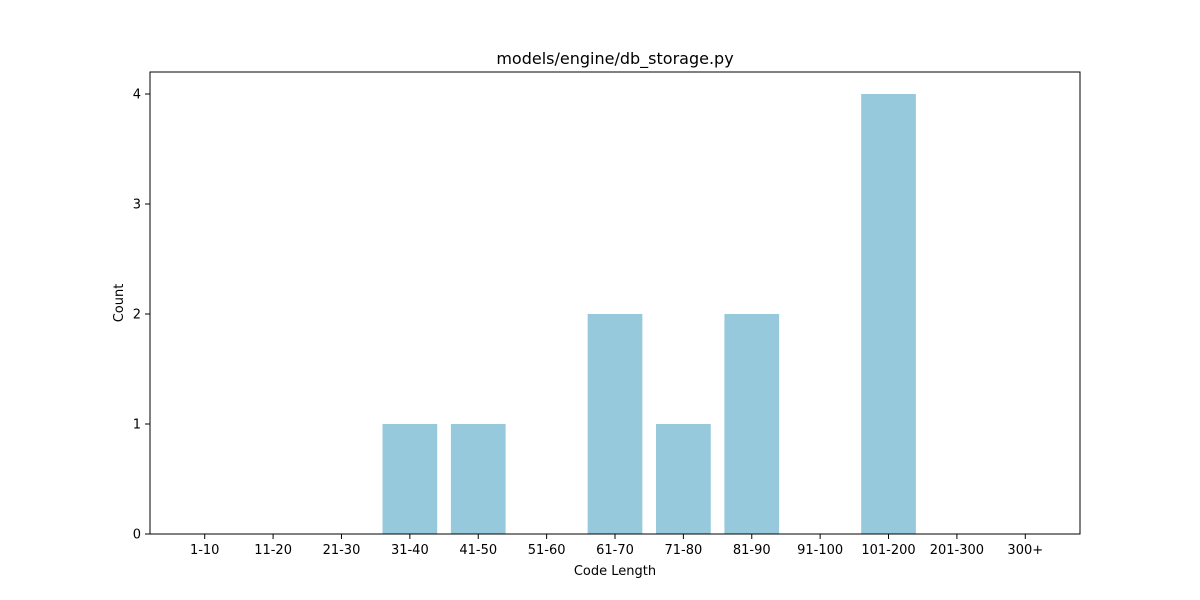  I want to click on y-tick-label: 4, so click(137, 95).